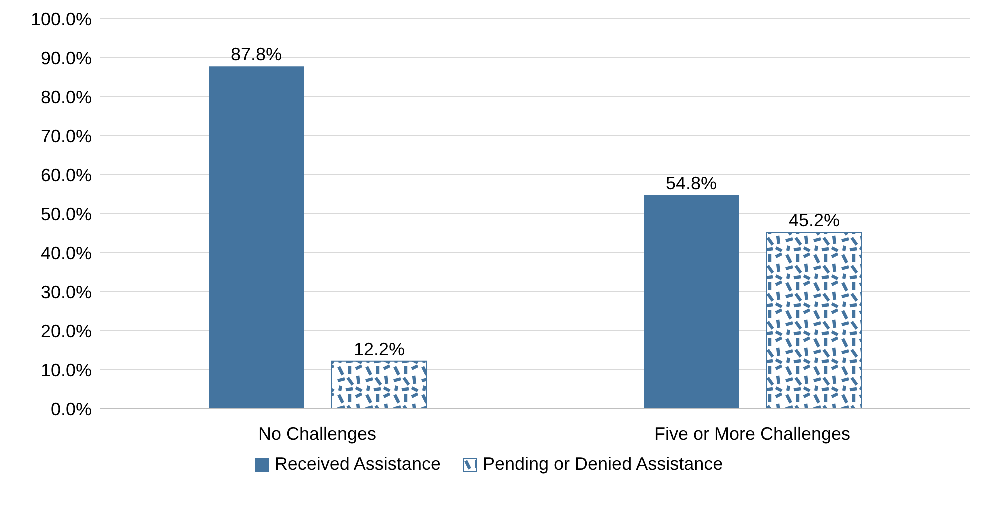 The image size is (982, 507). I want to click on y-tick-label: 100.0%, so click(61, 19).